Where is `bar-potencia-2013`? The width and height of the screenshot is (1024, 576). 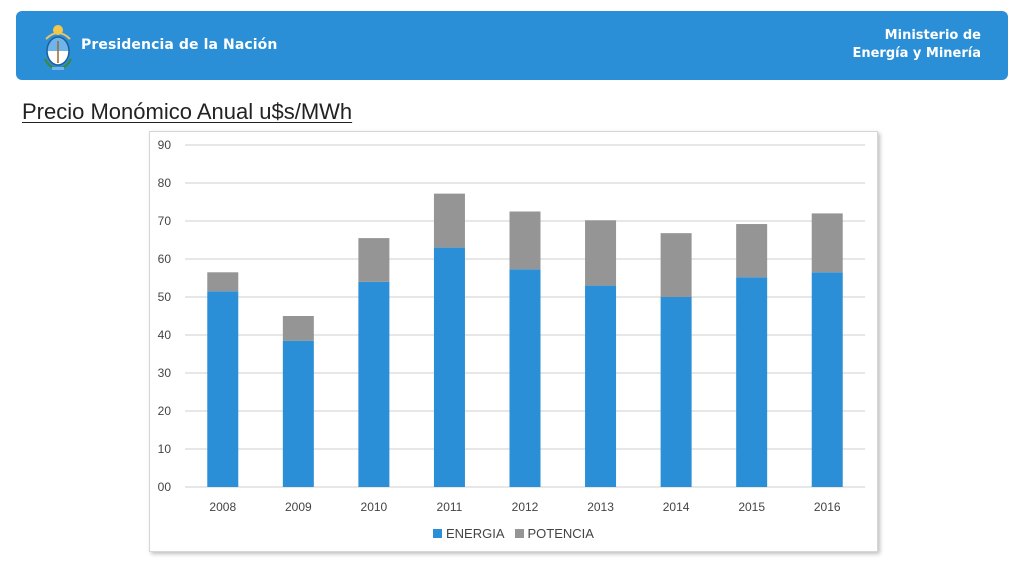 bar-potencia-2013 is located at coordinates (601, 253).